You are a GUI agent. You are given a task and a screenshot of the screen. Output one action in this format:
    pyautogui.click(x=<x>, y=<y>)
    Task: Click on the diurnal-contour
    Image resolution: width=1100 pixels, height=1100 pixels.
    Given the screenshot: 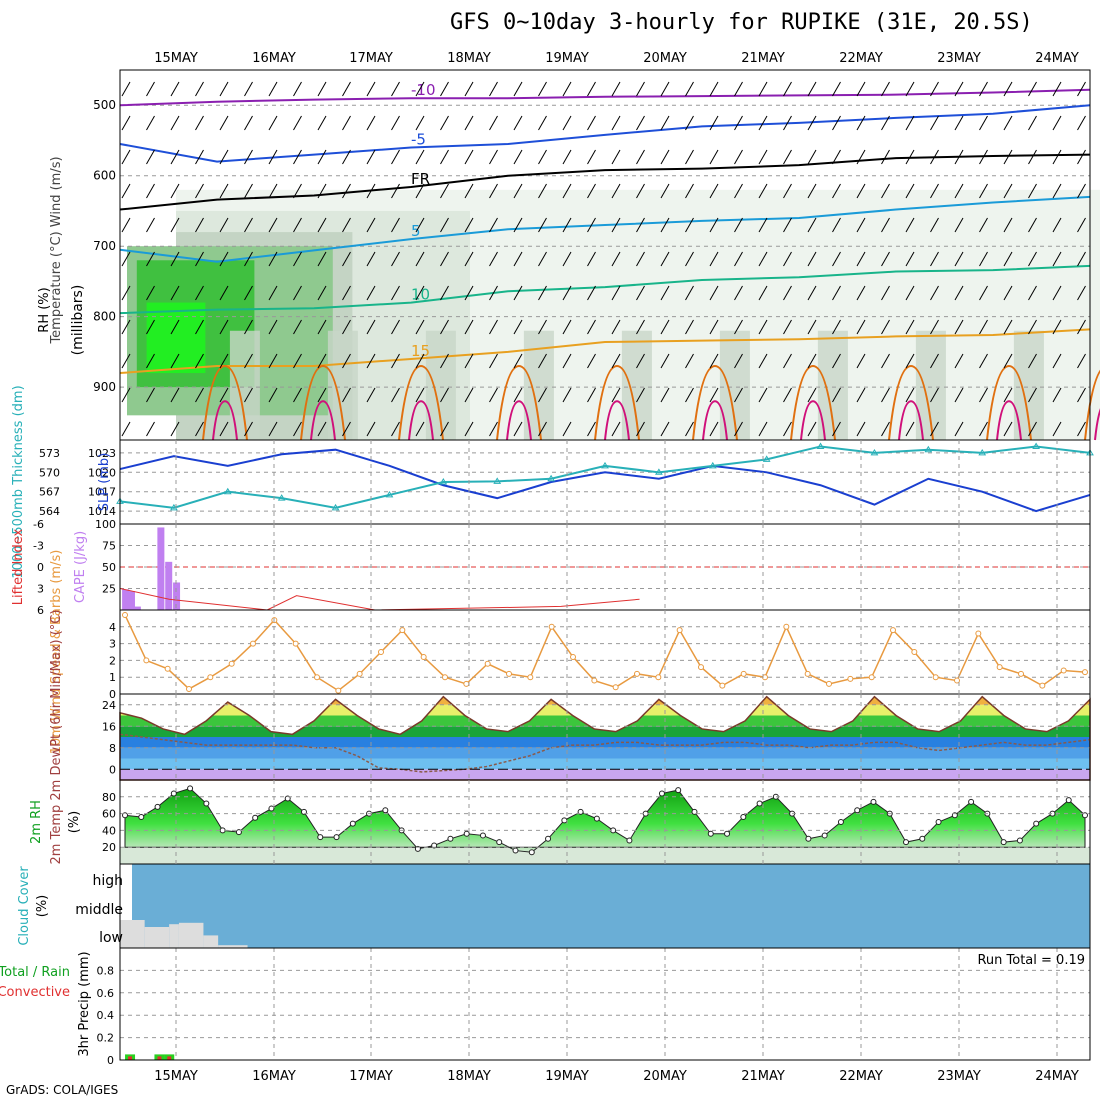 What is the action you would take?
    pyautogui.click(x=519, y=402)
    